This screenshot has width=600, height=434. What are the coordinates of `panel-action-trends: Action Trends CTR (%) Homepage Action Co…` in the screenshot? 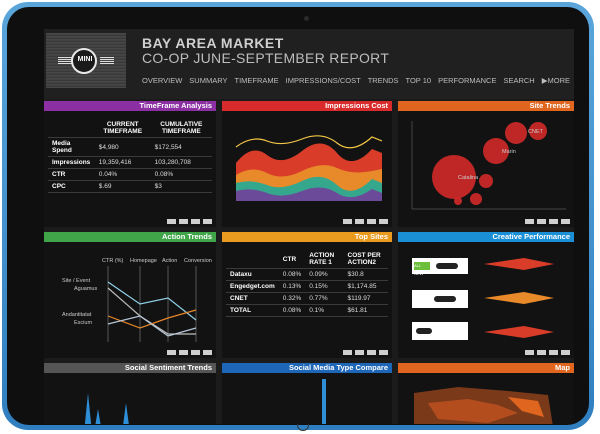 It's located at (130, 295).